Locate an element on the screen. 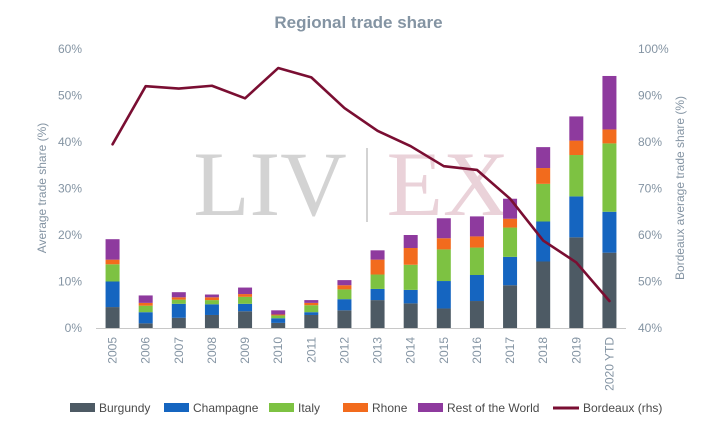  bar-rhone-2008 is located at coordinates (211, 299).